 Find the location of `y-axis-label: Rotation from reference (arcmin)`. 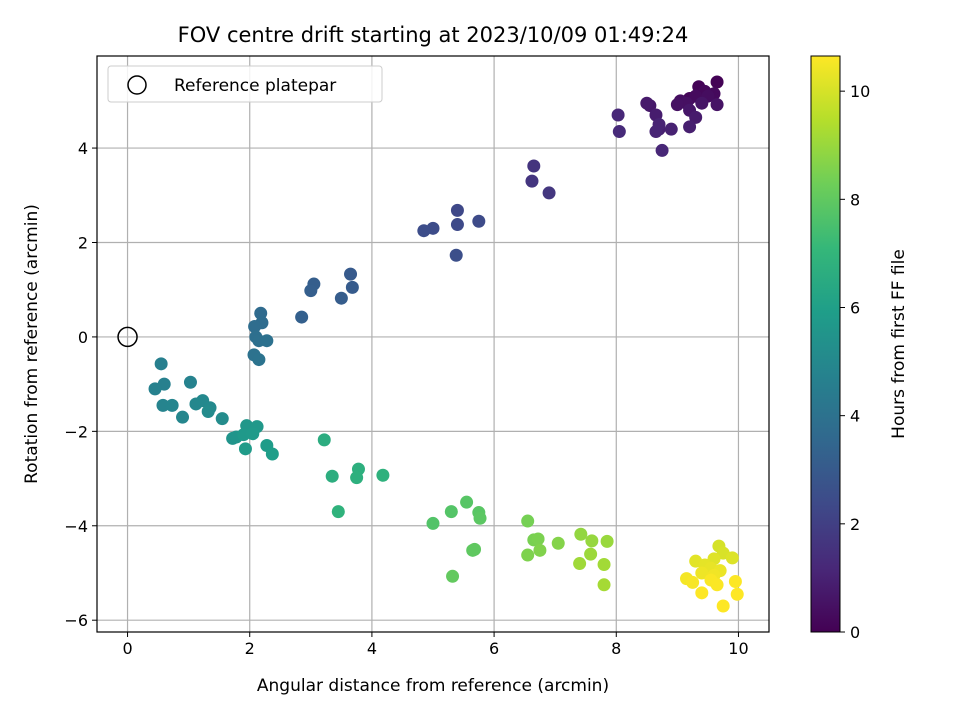

y-axis-label: Rotation from reference (arcmin) is located at coordinates (32, 344).